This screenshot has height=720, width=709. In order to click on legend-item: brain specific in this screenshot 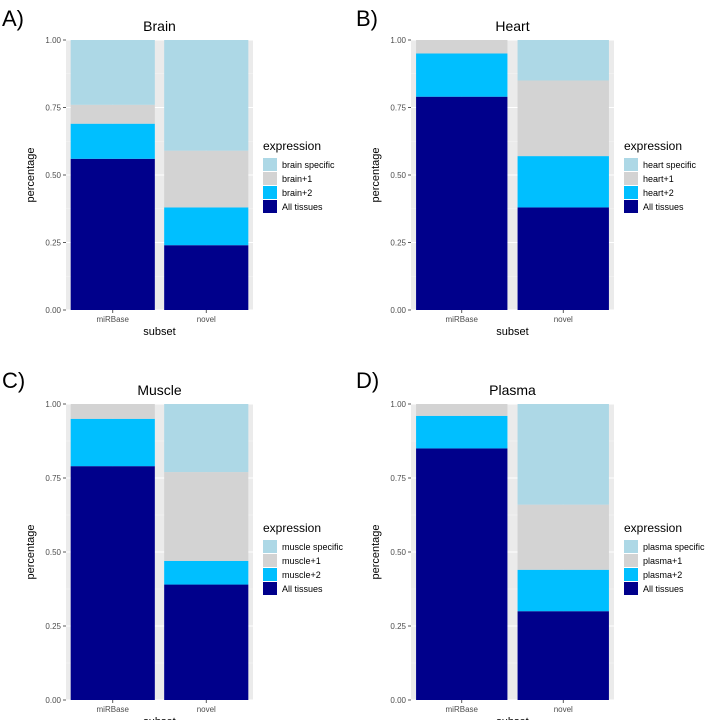, I will do `click(299, 164)`.